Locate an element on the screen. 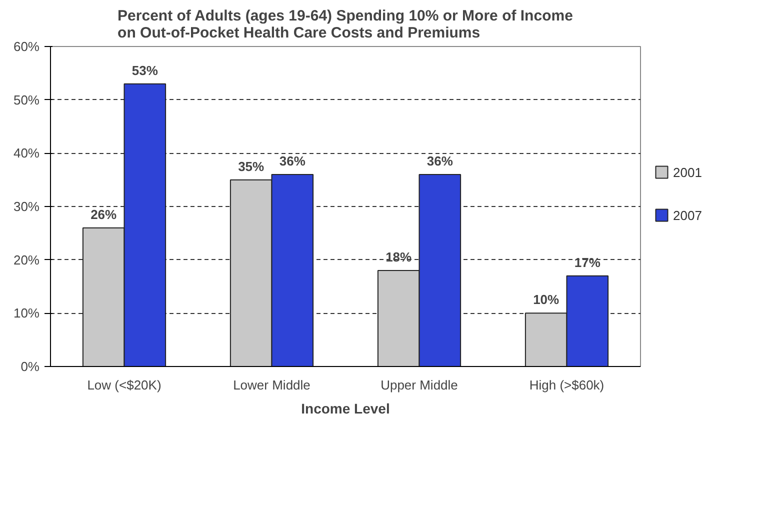  data-label: 26% is located at coordinates (104, 214).